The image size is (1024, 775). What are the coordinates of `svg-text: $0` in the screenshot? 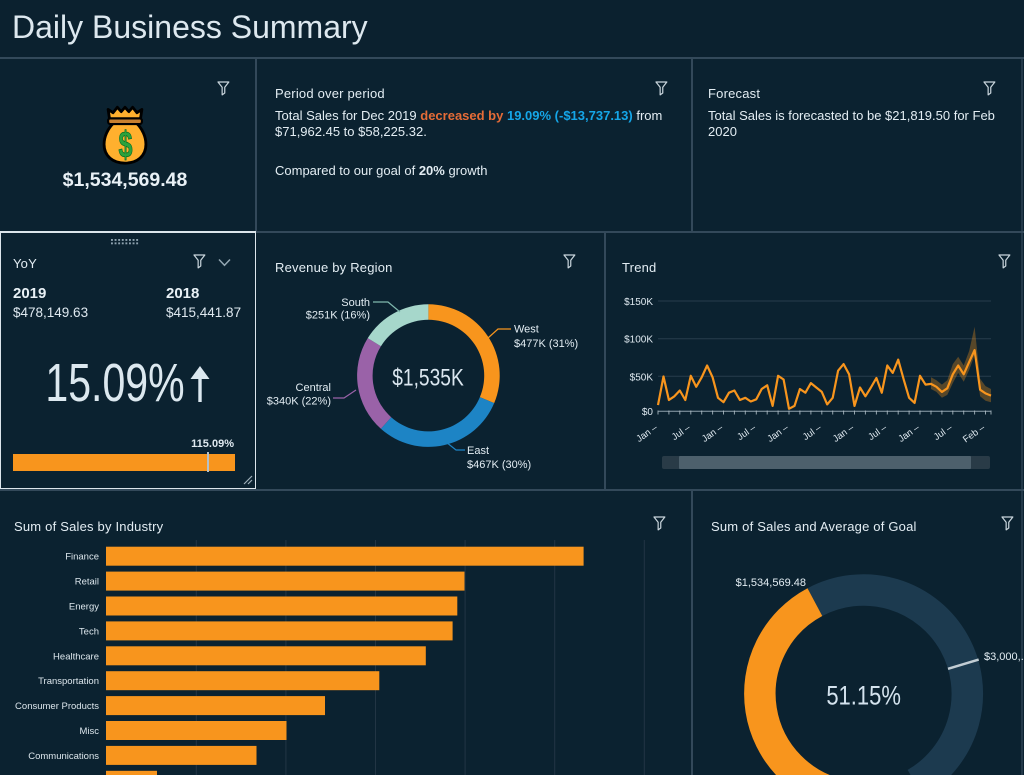 It's located at (648, 412).